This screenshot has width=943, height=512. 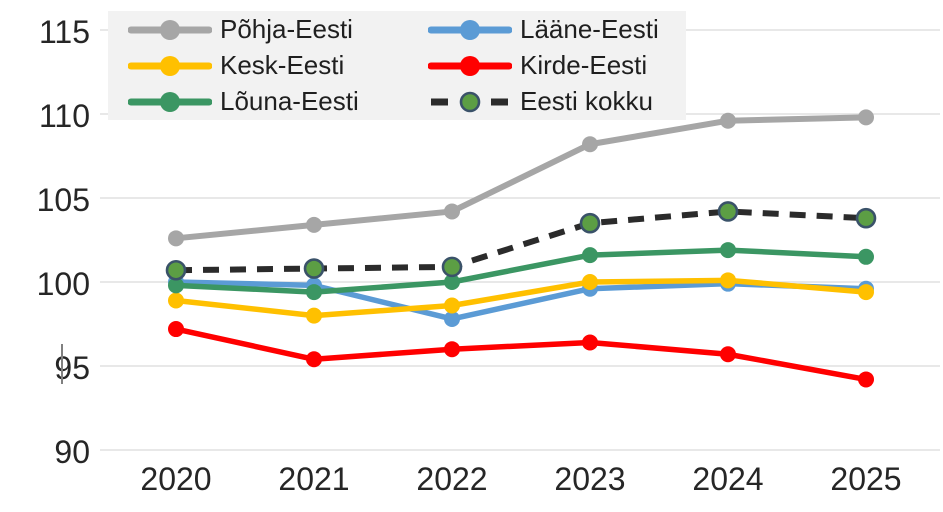 What do you see at coordinates (590, 479) in the screenshot?
I see `x-tick-label: 2023` at bounding box center [590, 479].